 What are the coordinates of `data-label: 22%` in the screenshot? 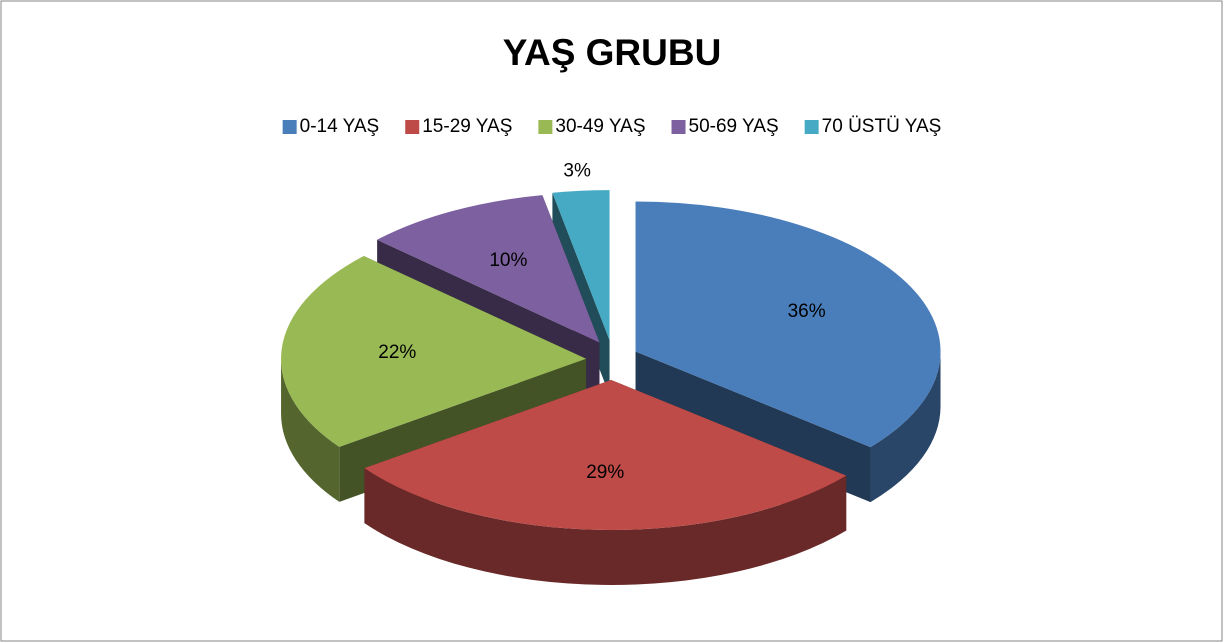 It's located at (397, 352).